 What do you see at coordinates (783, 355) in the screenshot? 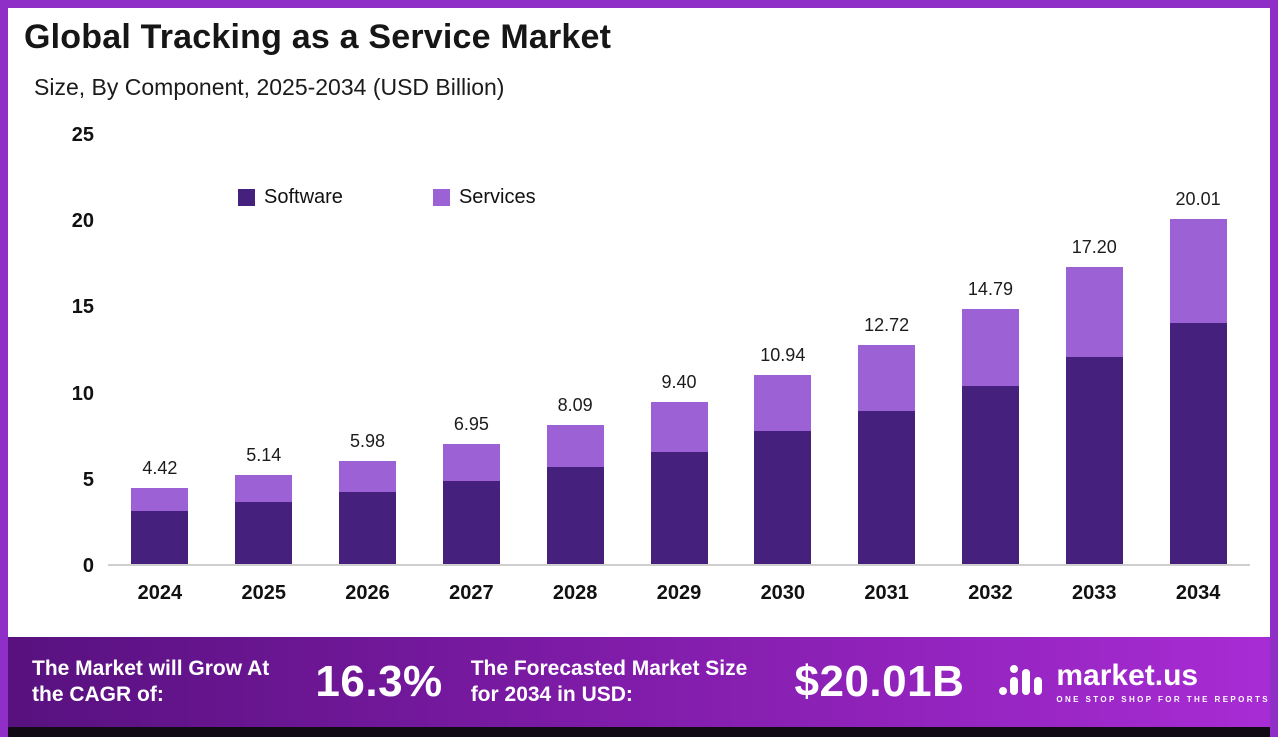
I see `bar-total-label: 10.94` at bounding box center [783, 355].